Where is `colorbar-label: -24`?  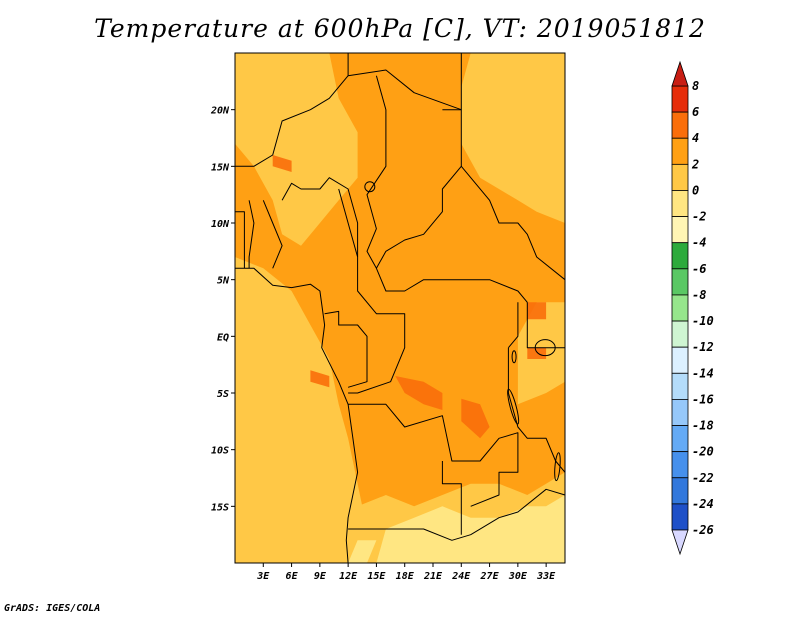 colorbar-label: -24 is located at coordinates (703, 504).